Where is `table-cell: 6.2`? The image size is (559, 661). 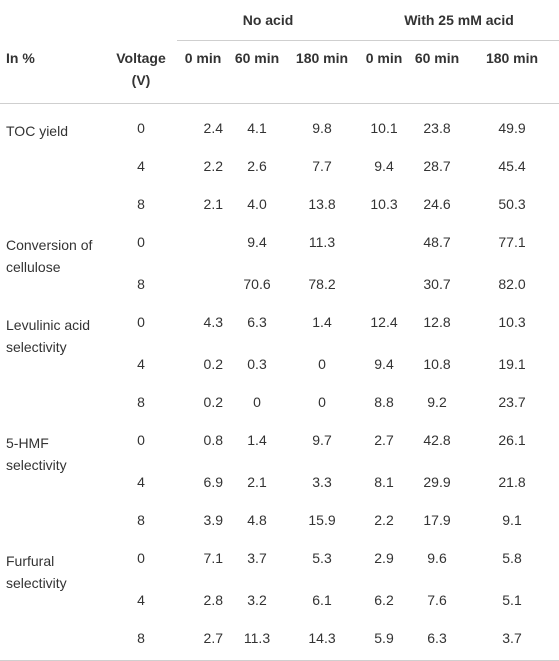 table-cell: 6.2 is located at coordinates (384, 600).